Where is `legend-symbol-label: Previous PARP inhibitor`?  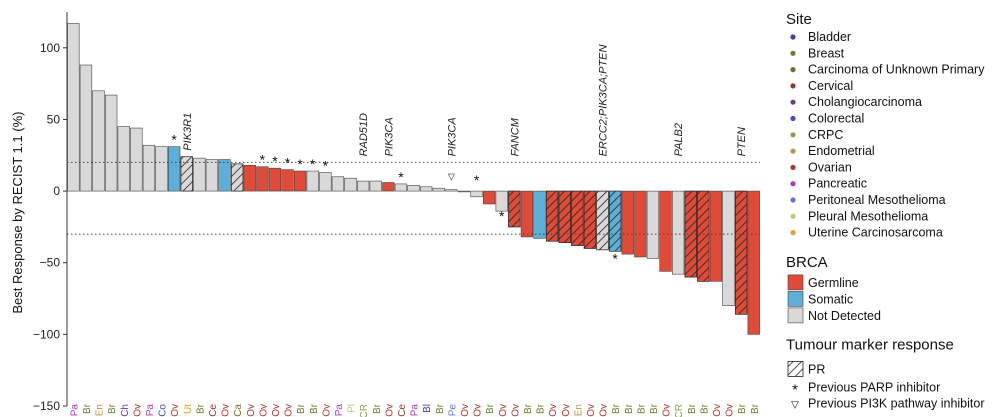 legend-symbol-label: Previous PARP inhibitor is located at coordinates (874, 387).